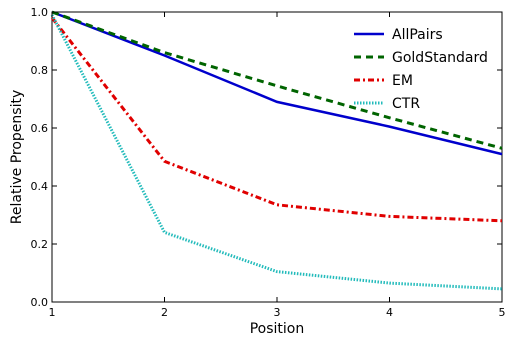 Image resolution: width=506 pixels, height=339 pixels. What do you see at coordinates (40, 302) in the screenshot?
I see `y-tick-label: 0.0` at bounding box center [40, 302].